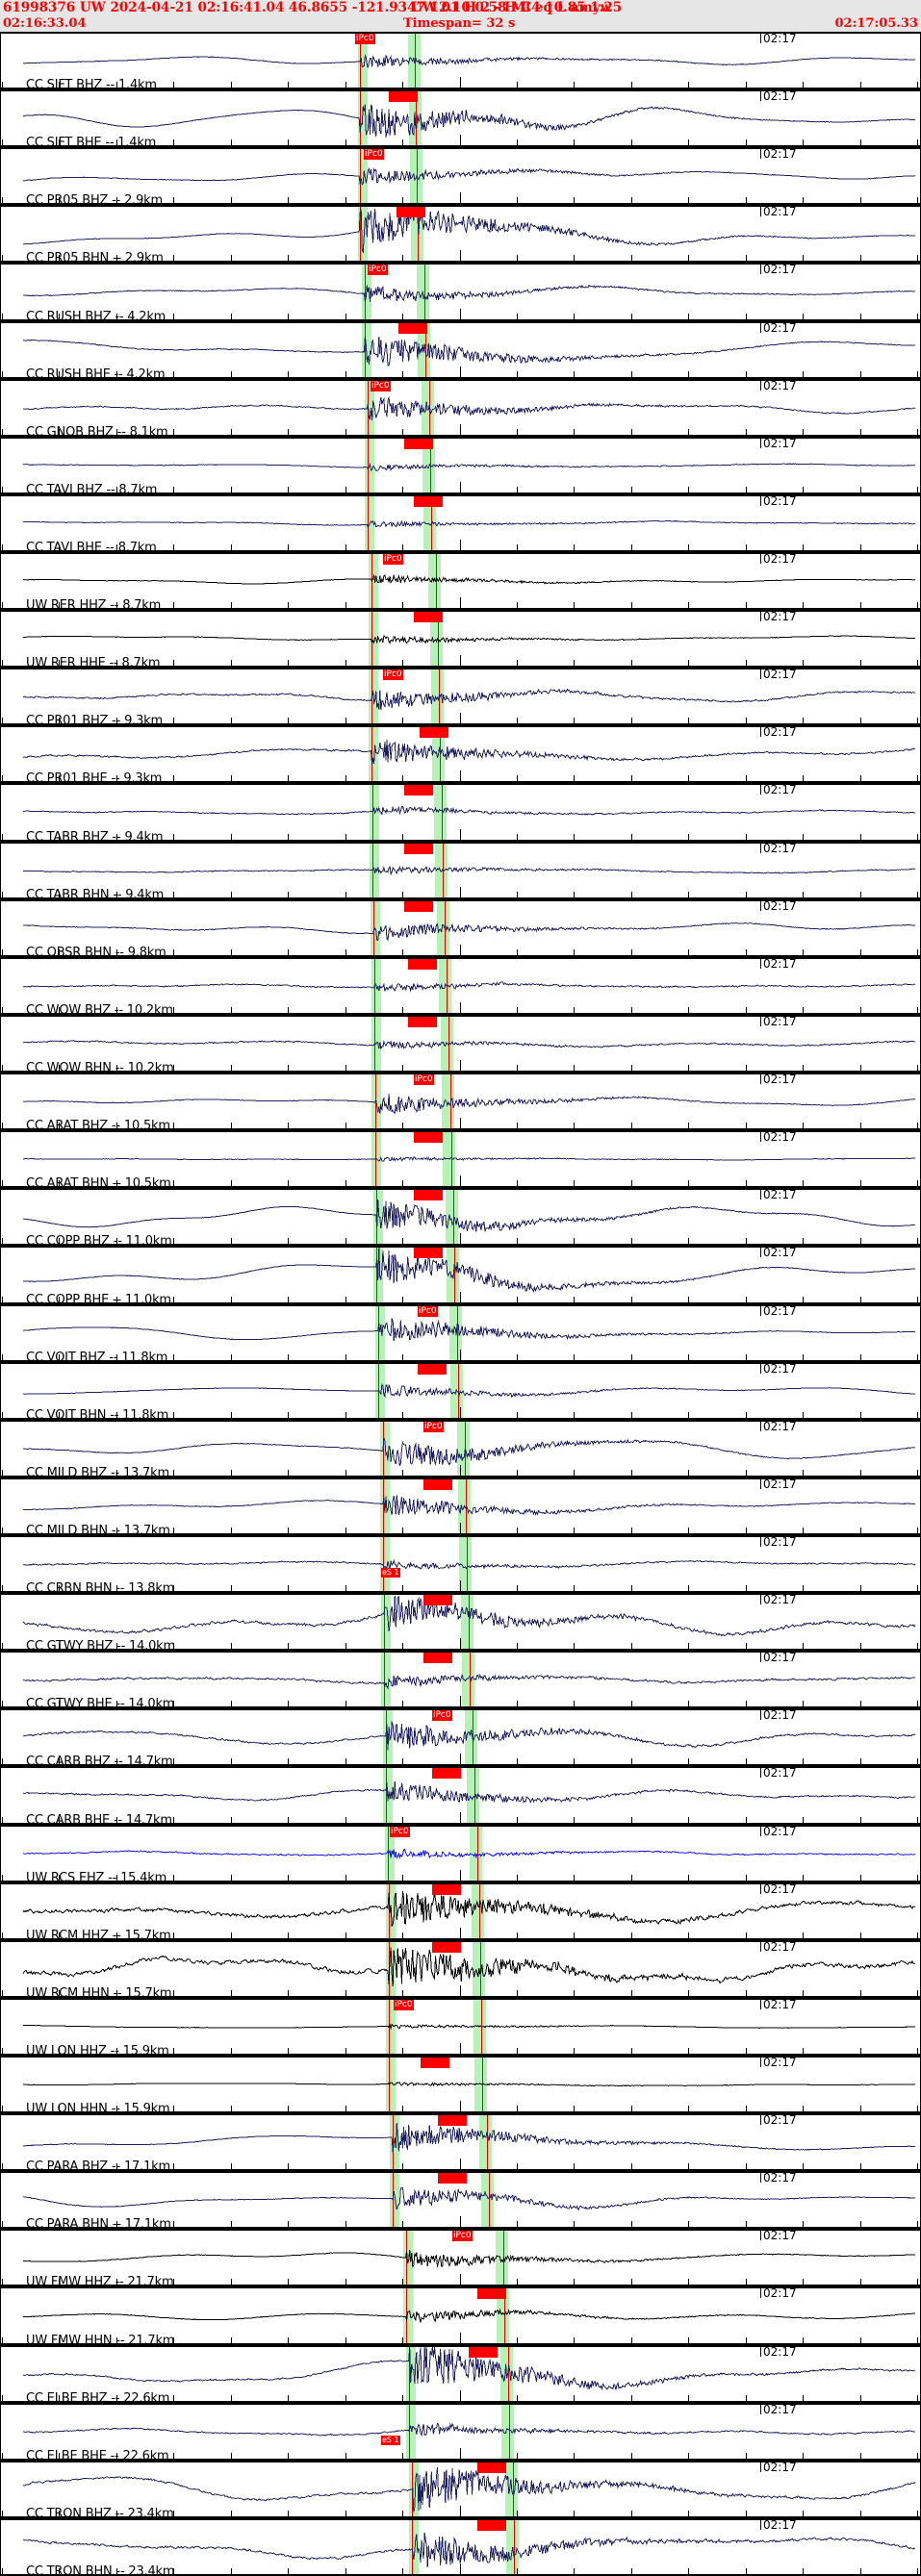  Describe the element at coordinates (460, 2027) in the screenshot. I see `trace-row: iPc0 02:17 UW LON HHZ -- 15.9km` at that location.